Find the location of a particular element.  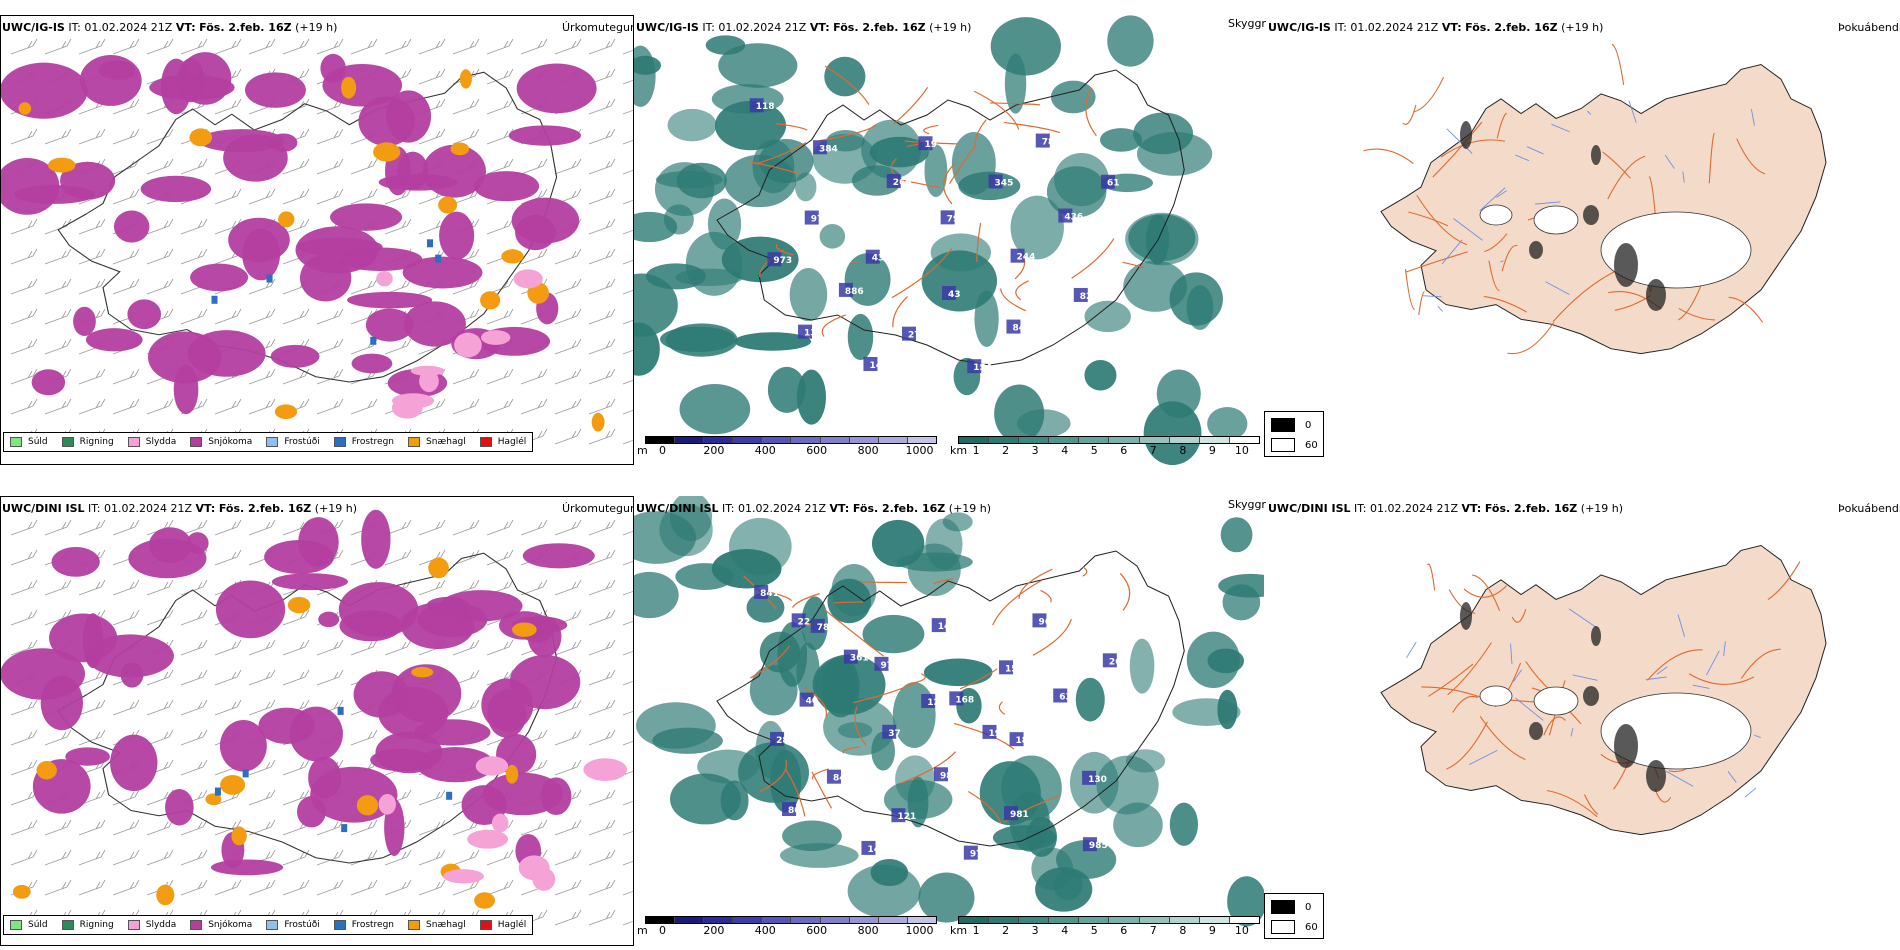

legend-label: Haglél is located at coordinates (512, 925).